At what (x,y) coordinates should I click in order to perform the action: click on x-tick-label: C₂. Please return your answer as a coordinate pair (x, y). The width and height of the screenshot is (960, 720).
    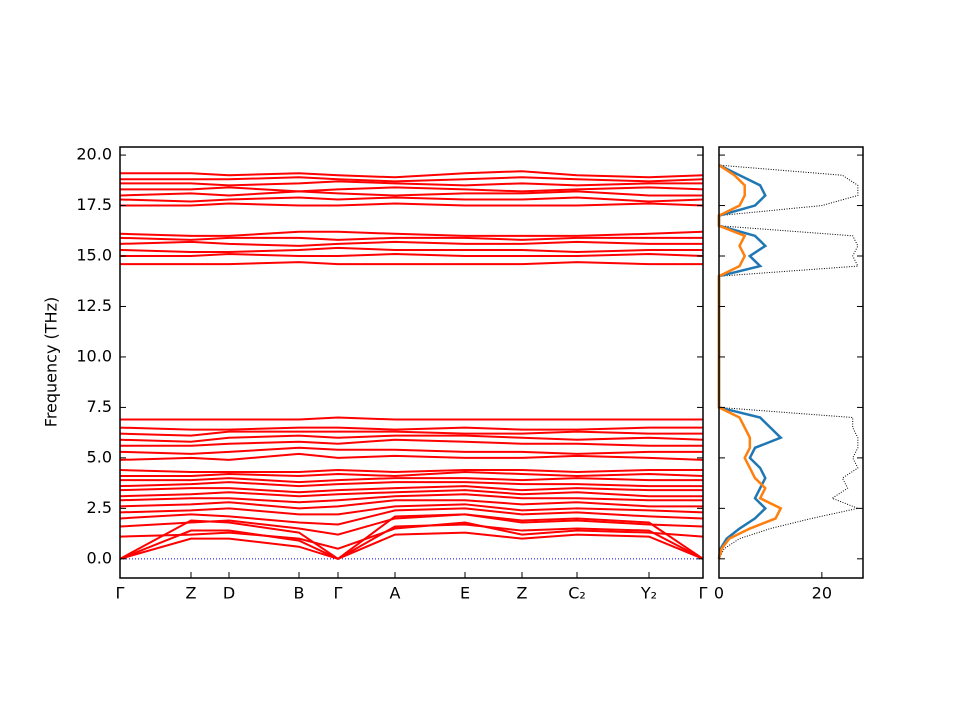
    Looking at the image, I should click on (577, 593).